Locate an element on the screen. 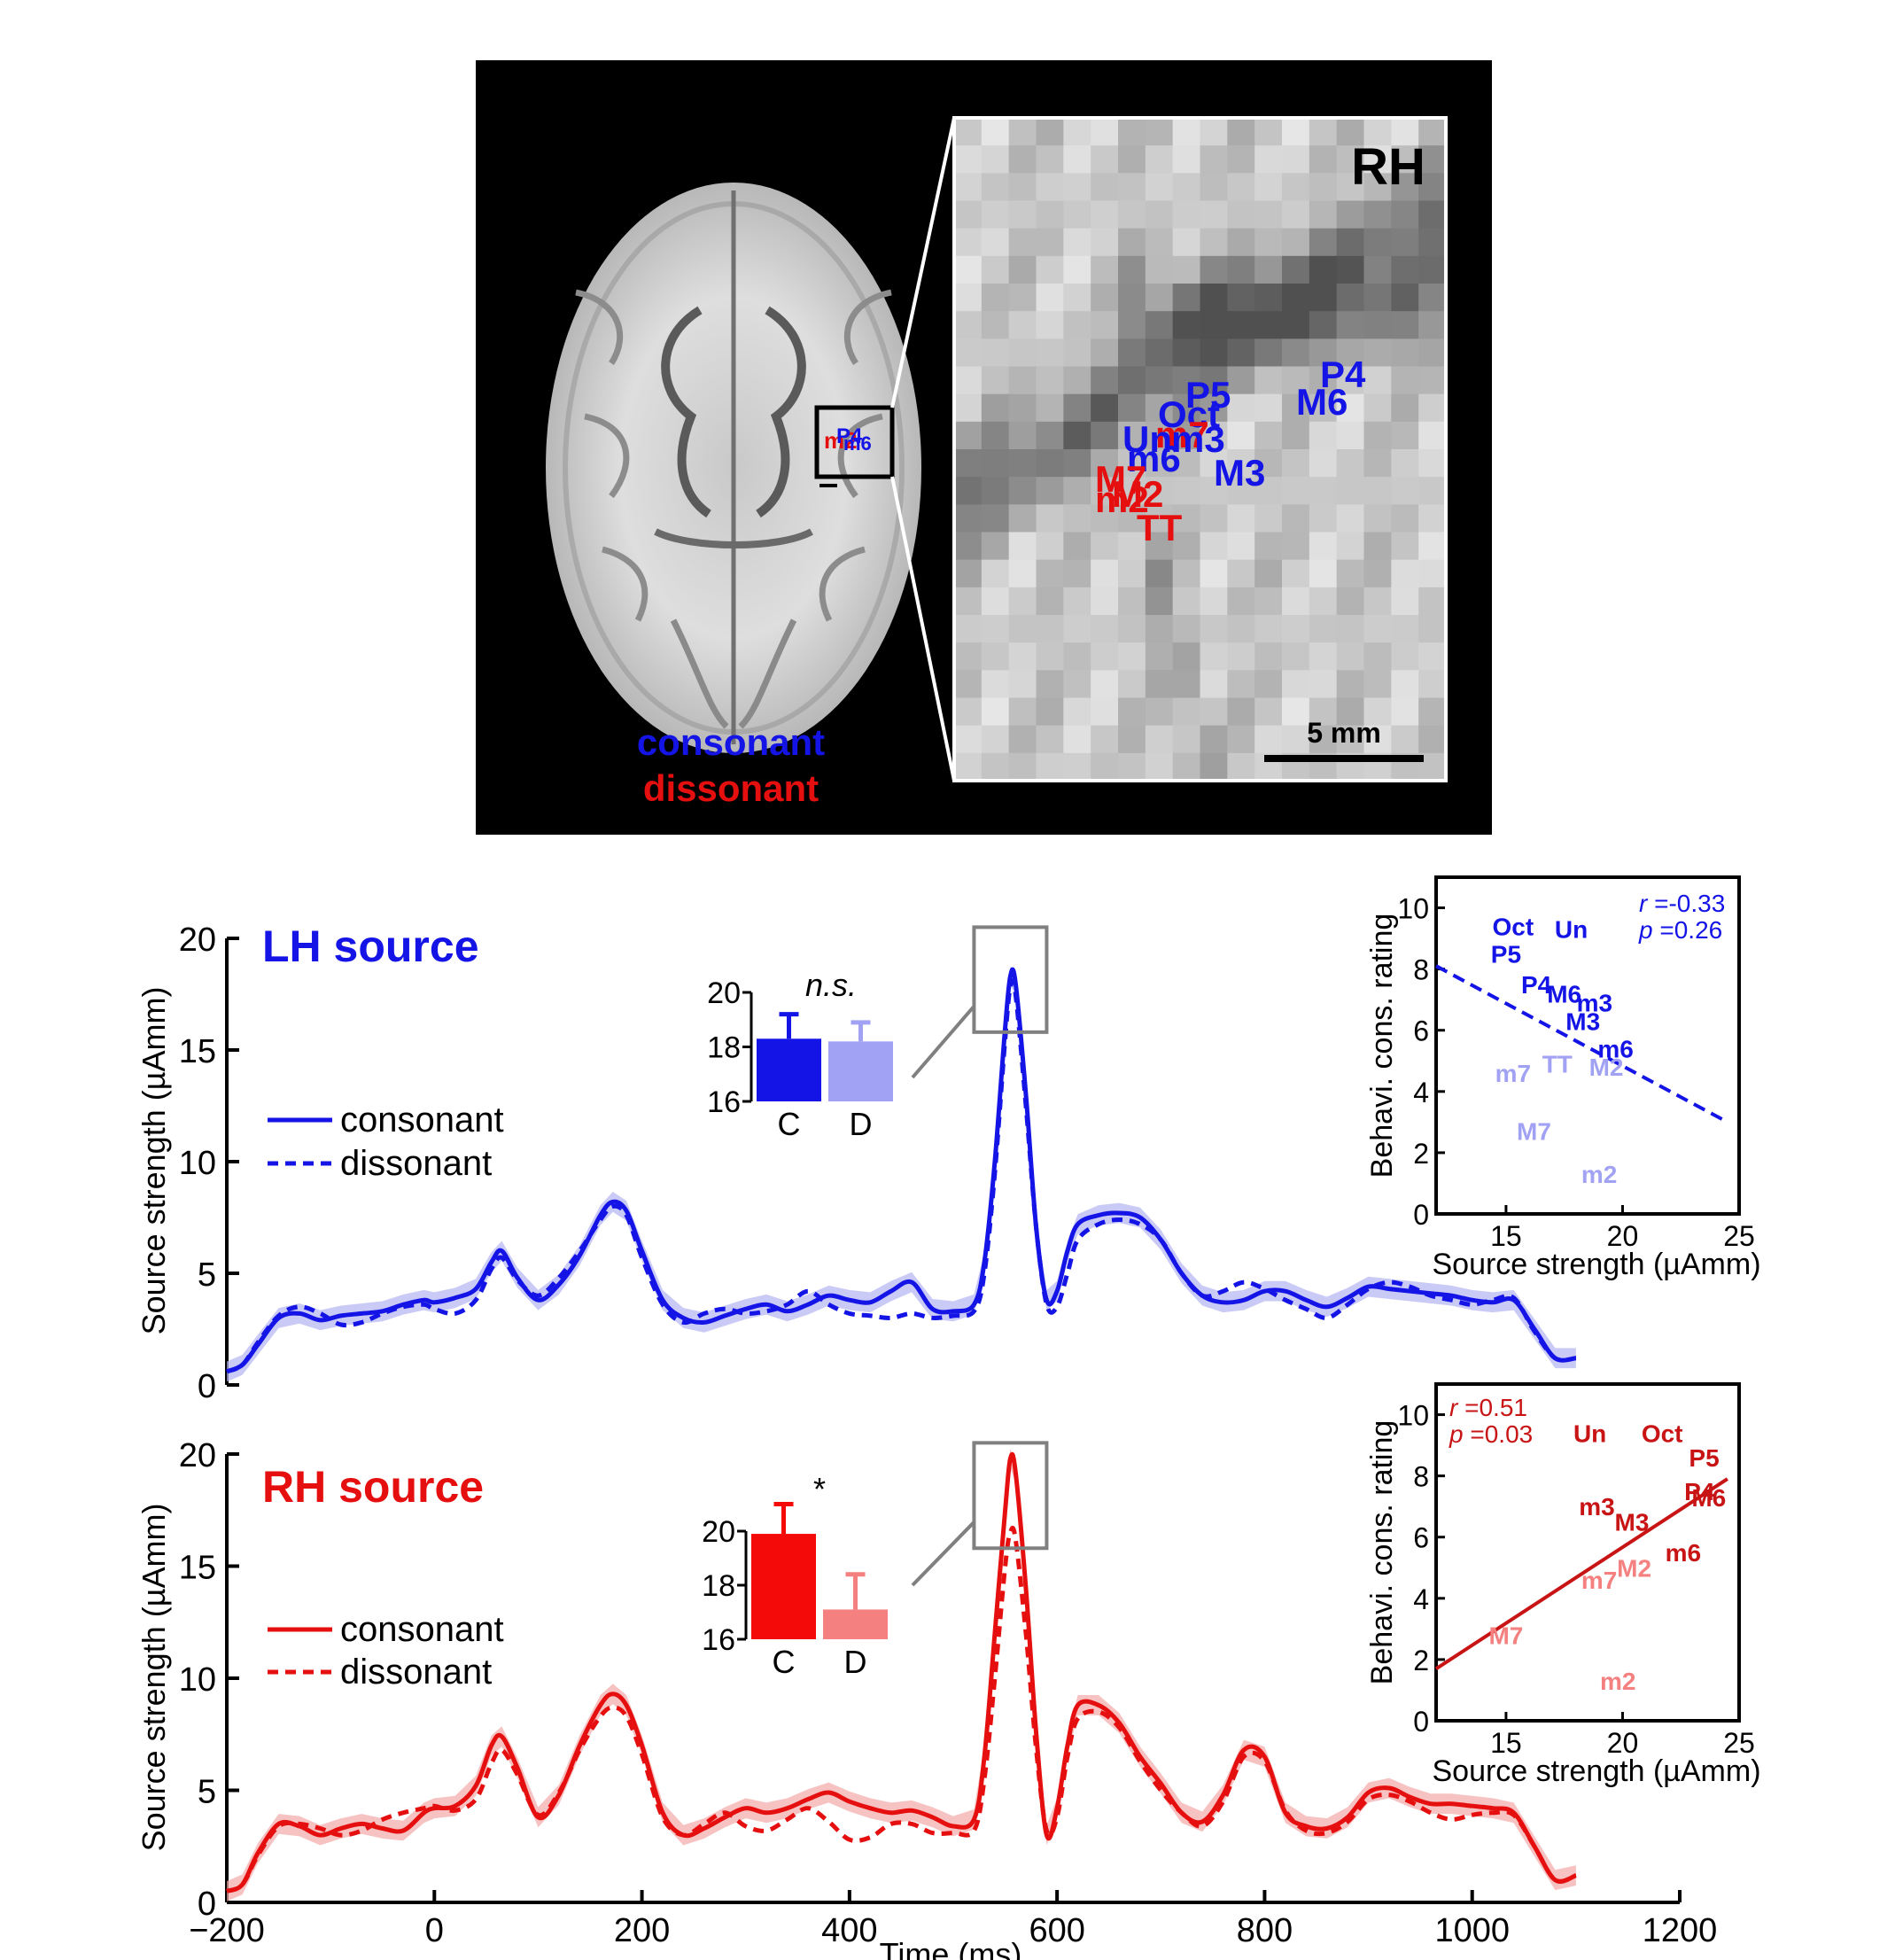  scatter-point-P4: P4 is located at coordinates (1700, 1491).